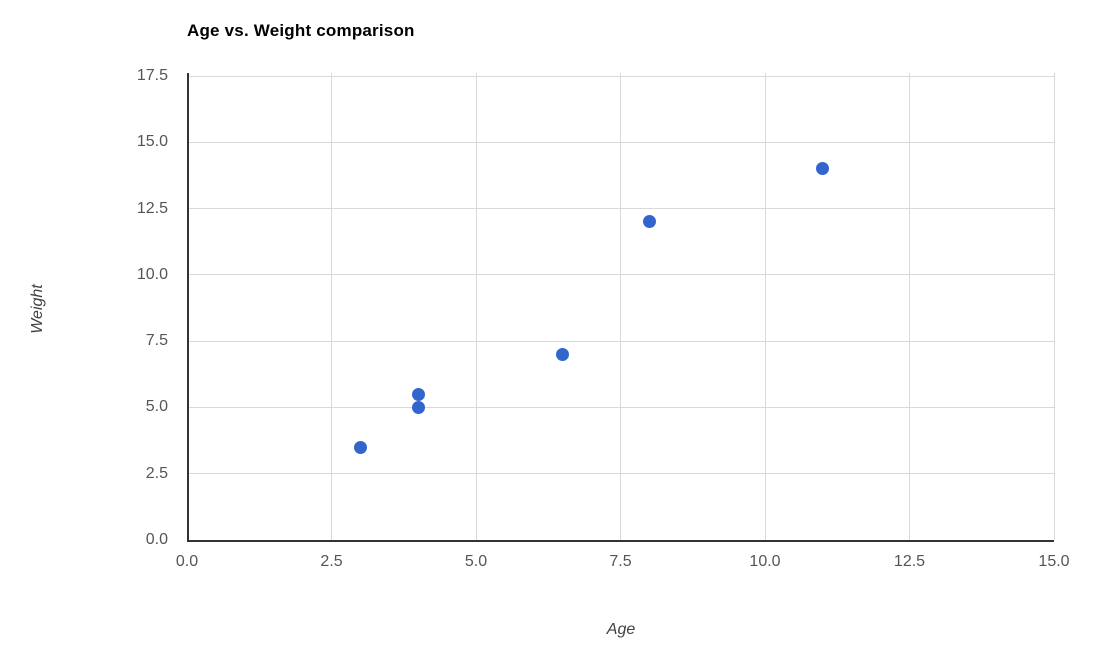  Describe the element at coordinates (909, 306) in the screenshot. I see `v-gridline-12.5` at that location.